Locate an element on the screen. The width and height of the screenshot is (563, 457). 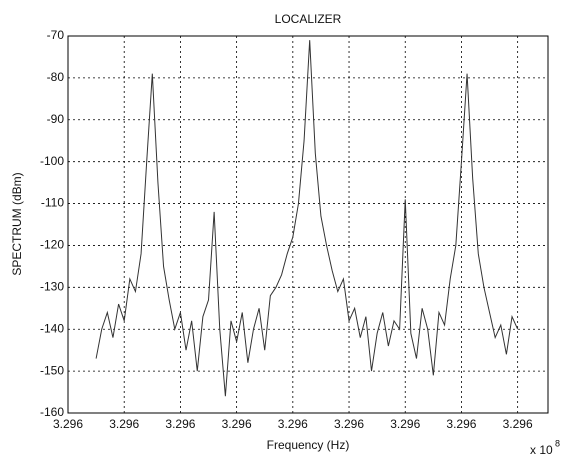
y-tick-label: -140 is located at coordinates (52, 328).